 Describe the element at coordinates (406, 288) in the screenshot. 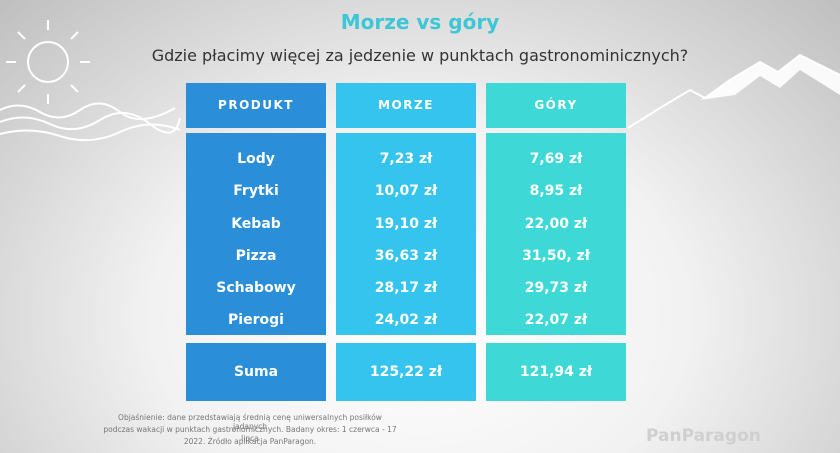

I see `table-cell: 28,17 zł` at that location.